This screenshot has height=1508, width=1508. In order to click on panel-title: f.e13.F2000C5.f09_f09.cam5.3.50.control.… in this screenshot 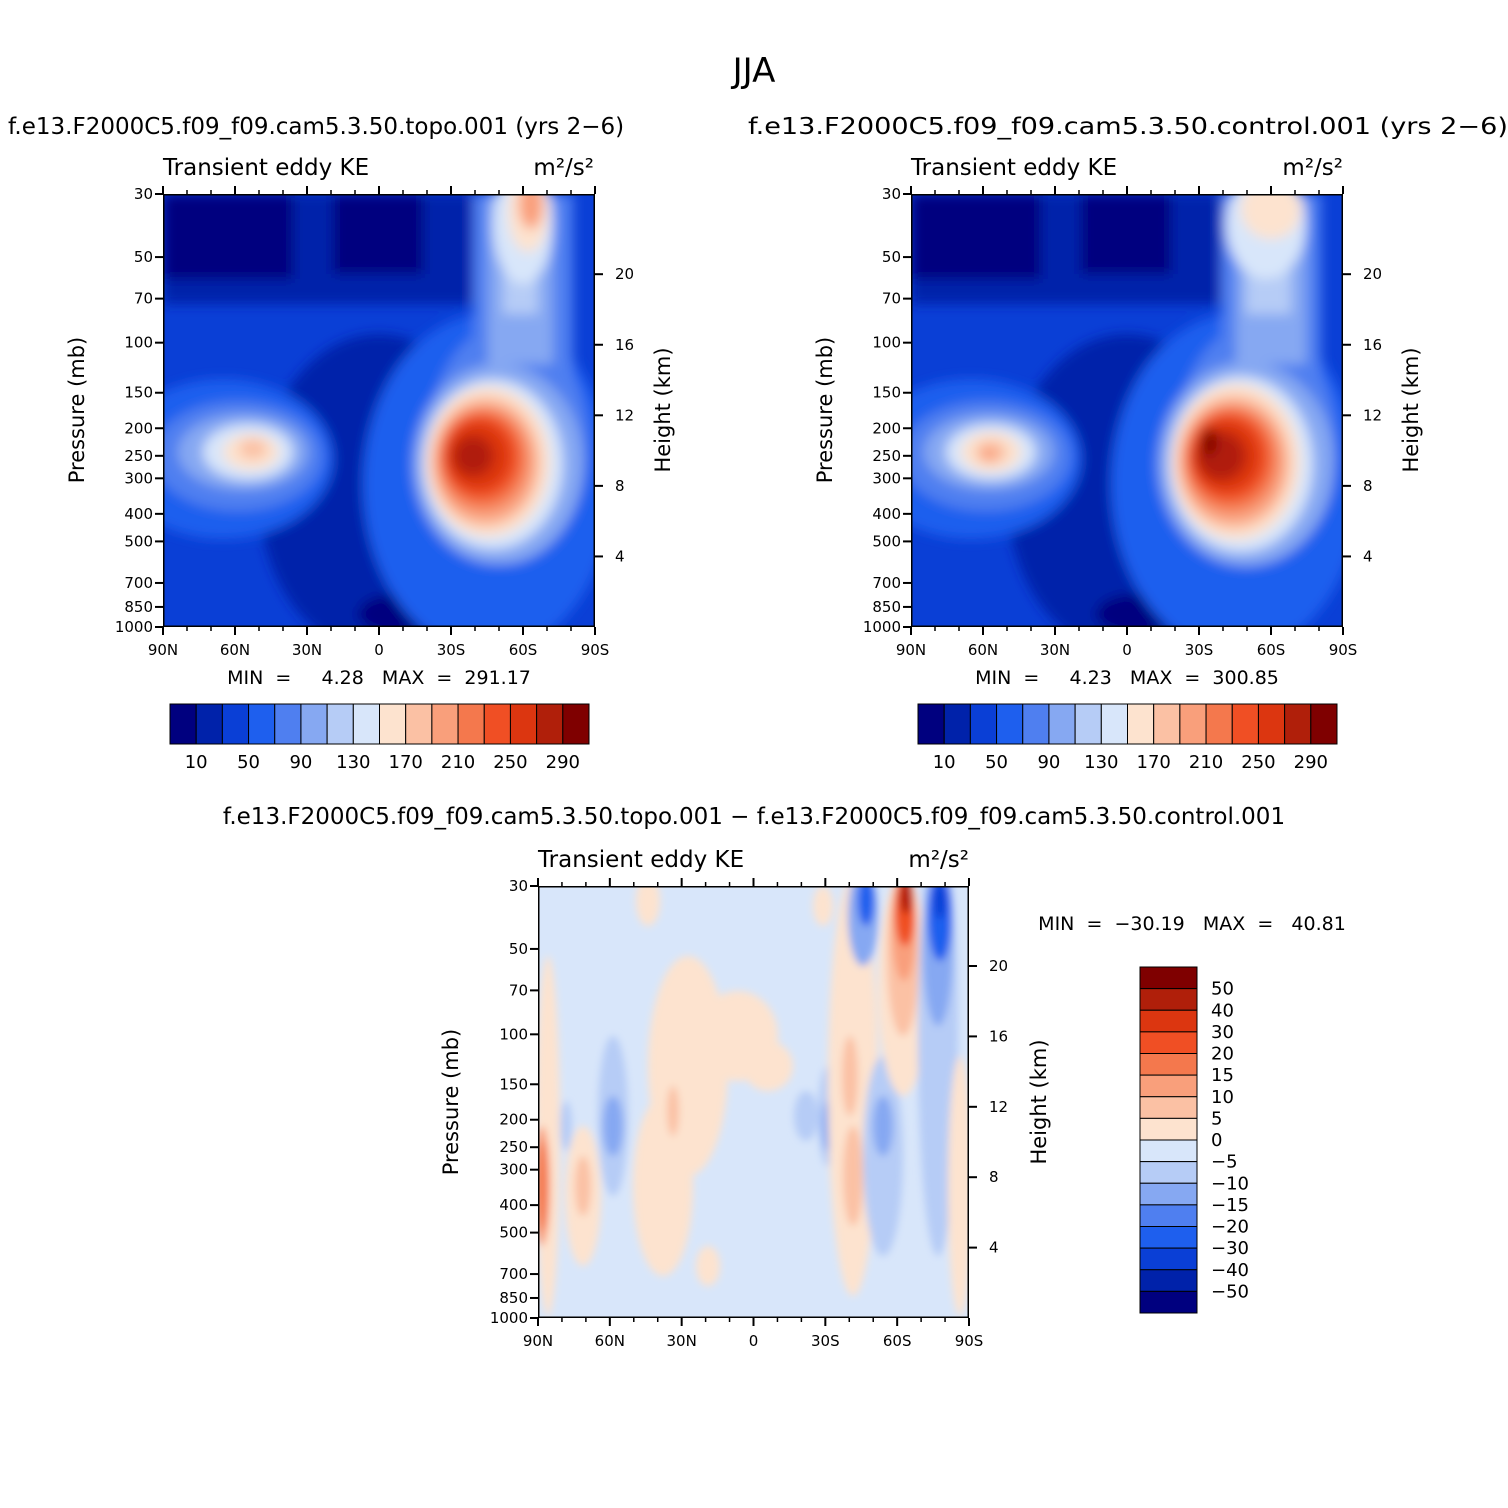, I will do `click(1128, 127)`.